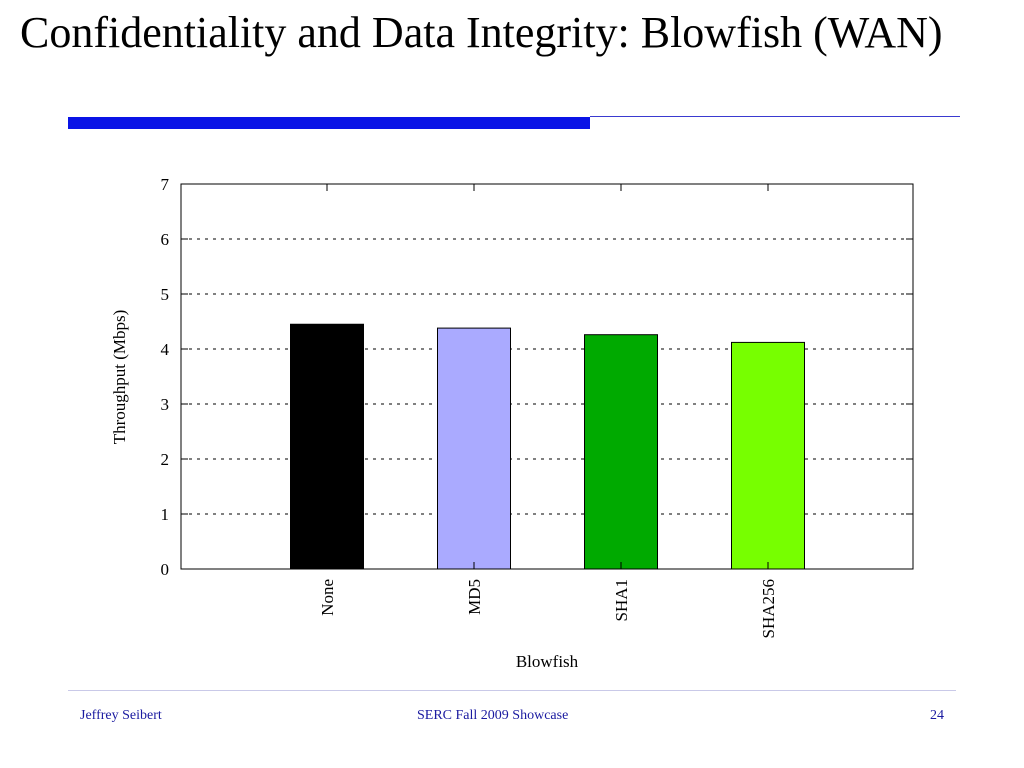 The width and height of the screenshot is (1024, 768). What do you see at coordinates (768, 609) in the screenshot?
I see `x-tick-label: SHA256` at bounding box center [768, 609].